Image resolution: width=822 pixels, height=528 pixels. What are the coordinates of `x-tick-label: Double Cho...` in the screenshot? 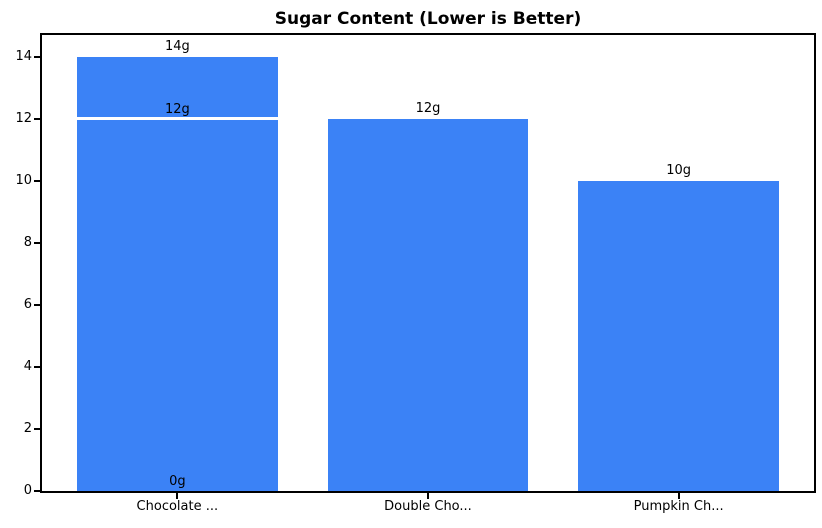 It's located at (428, 506).